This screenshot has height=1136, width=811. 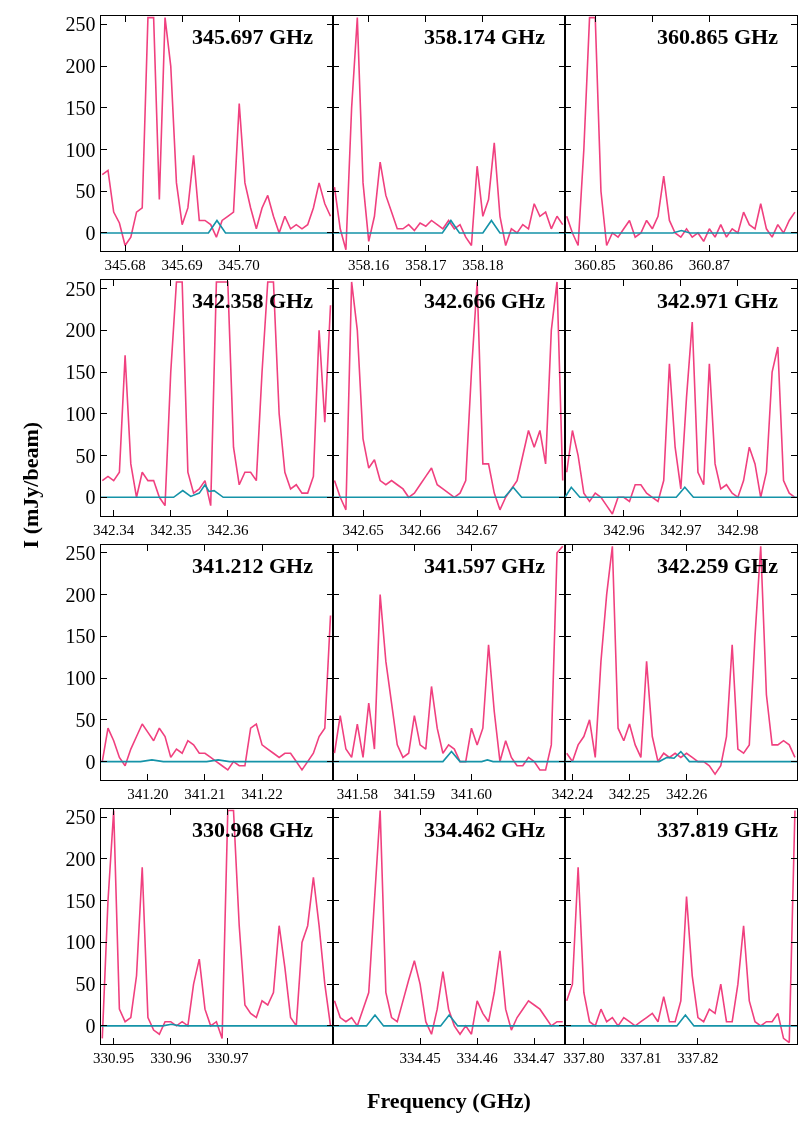 What do you see at coordinates (114, 529) in the screenshot?
I see `x-tick-label: 342.34` at bounding box center [114, 529].